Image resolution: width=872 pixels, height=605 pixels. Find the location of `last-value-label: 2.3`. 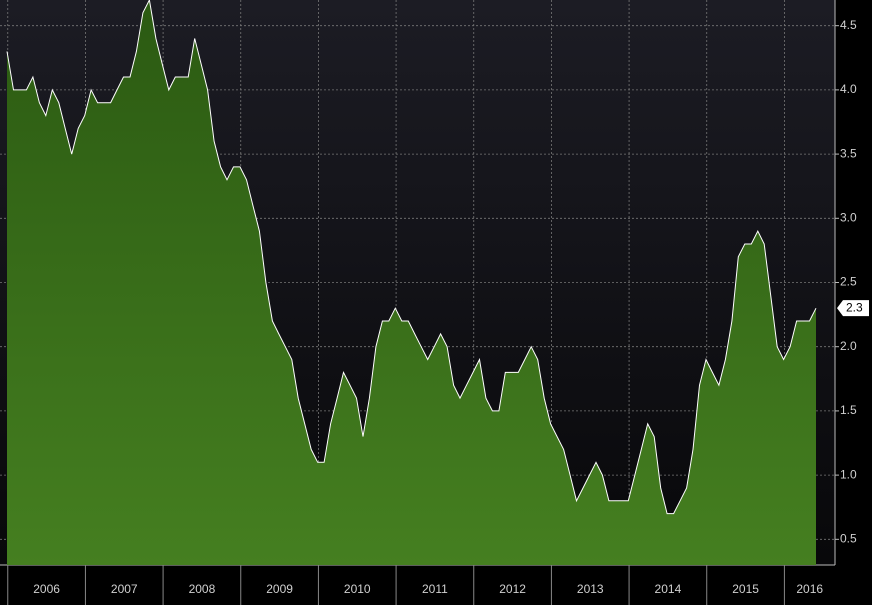

last-value-label: 2.3 is located at coordinates (854, 307).